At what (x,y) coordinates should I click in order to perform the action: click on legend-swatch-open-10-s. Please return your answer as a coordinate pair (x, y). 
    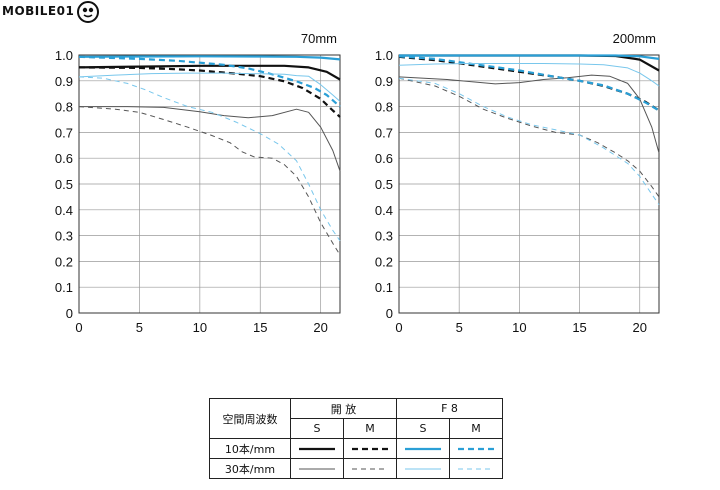
    Looking at the image, I should click on (317, 448).